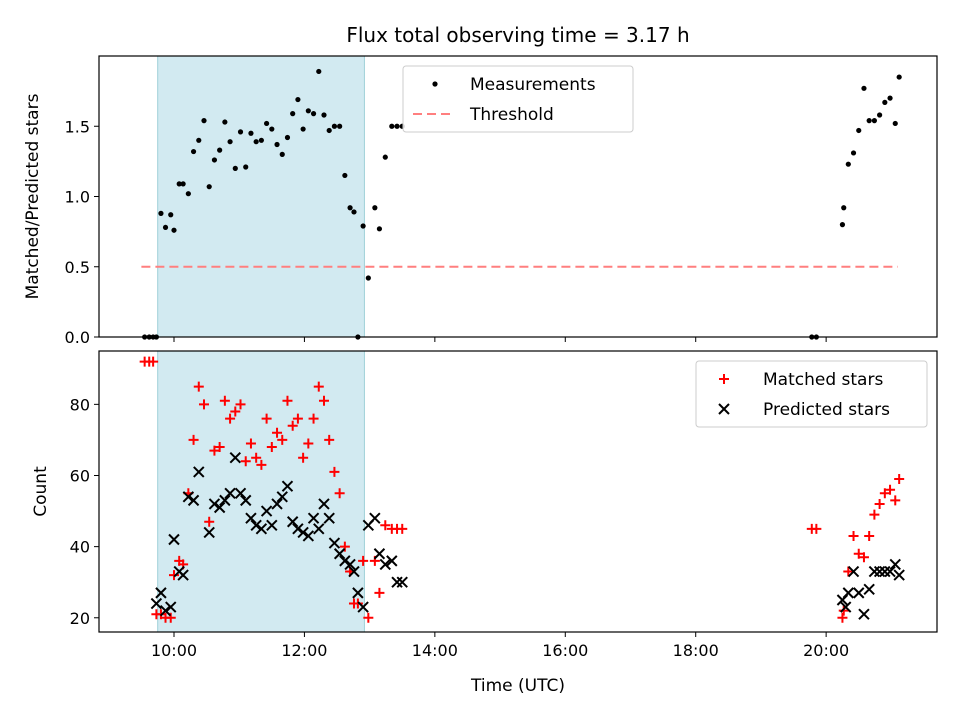 This screenshot has width=960, height=720. I want to click on x-tick-label: 18:00, so click(696, 650).